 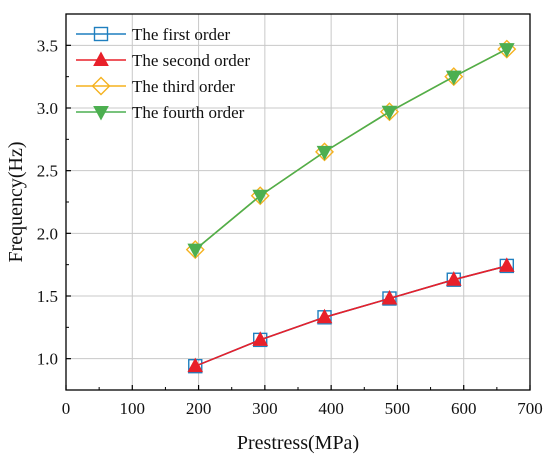 I want to click on legend-item: The second order, so click(x=163, y=60).